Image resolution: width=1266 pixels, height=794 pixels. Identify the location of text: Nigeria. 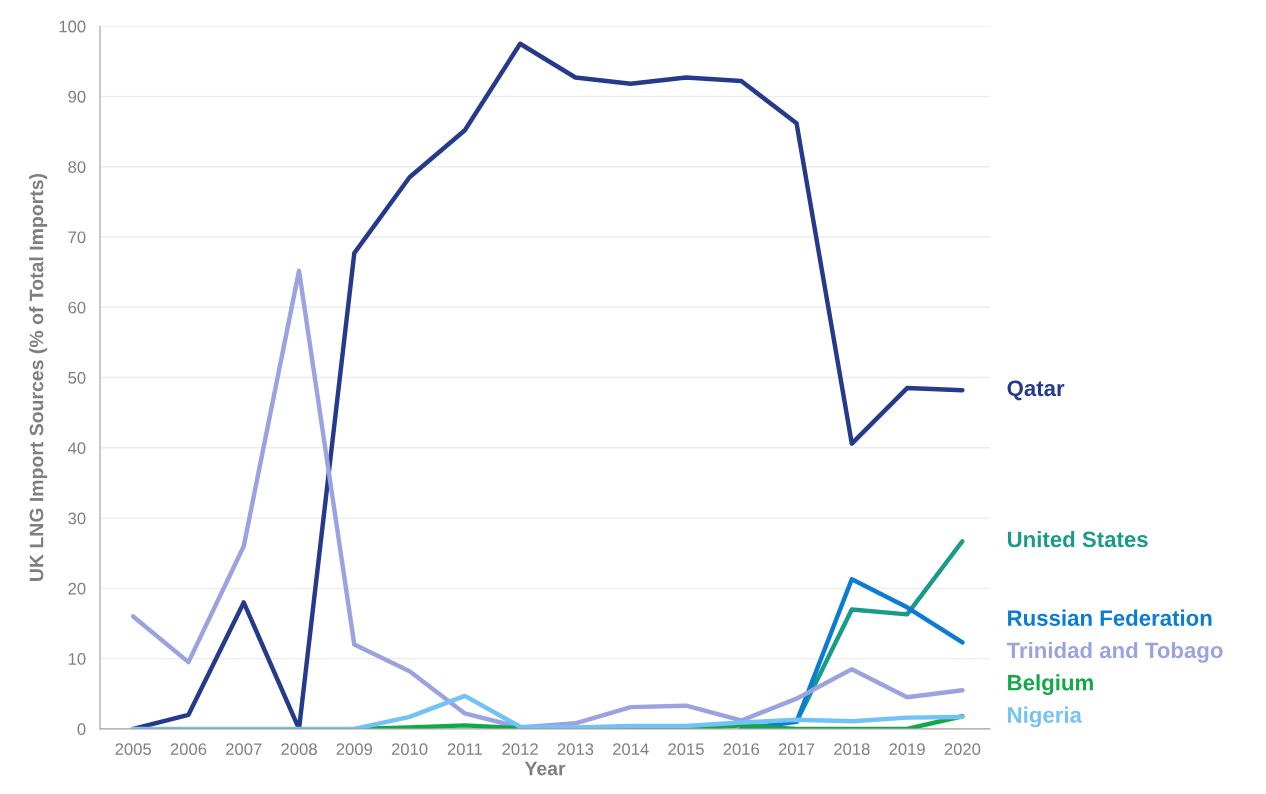
(1045, 717).